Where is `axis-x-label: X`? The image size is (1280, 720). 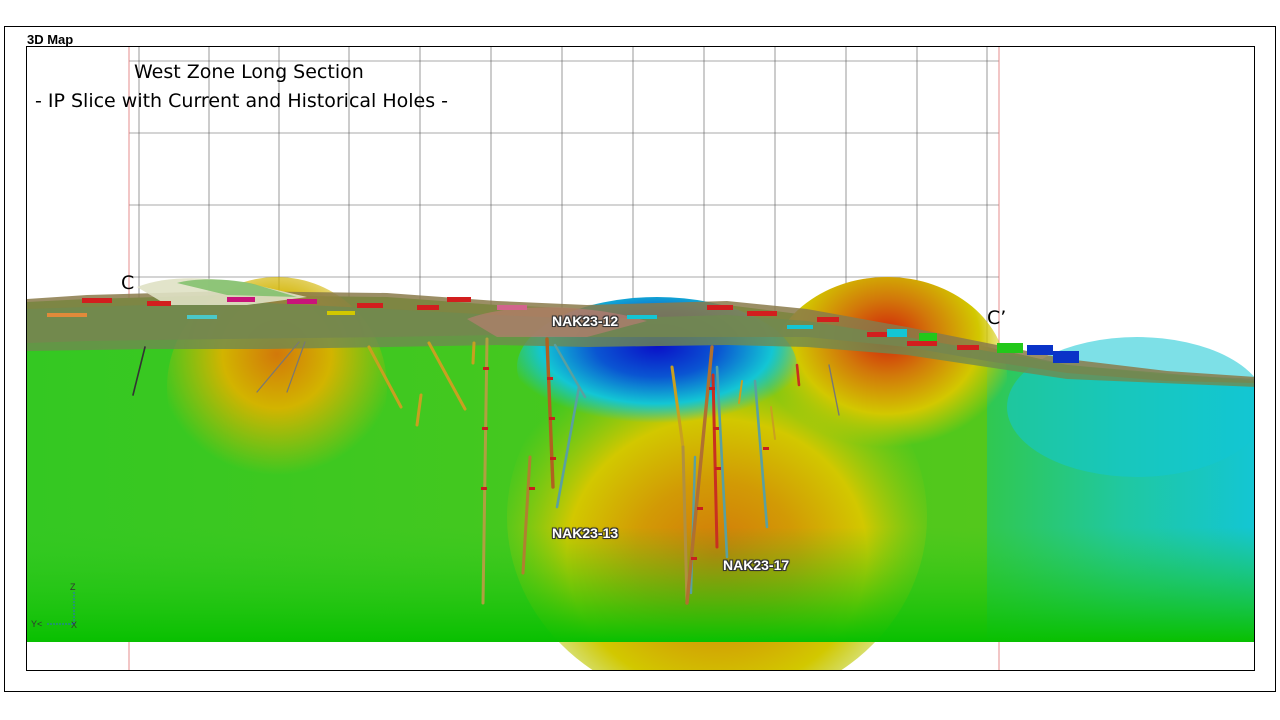 axis-x-label: X is located at coordinates (74, 625).